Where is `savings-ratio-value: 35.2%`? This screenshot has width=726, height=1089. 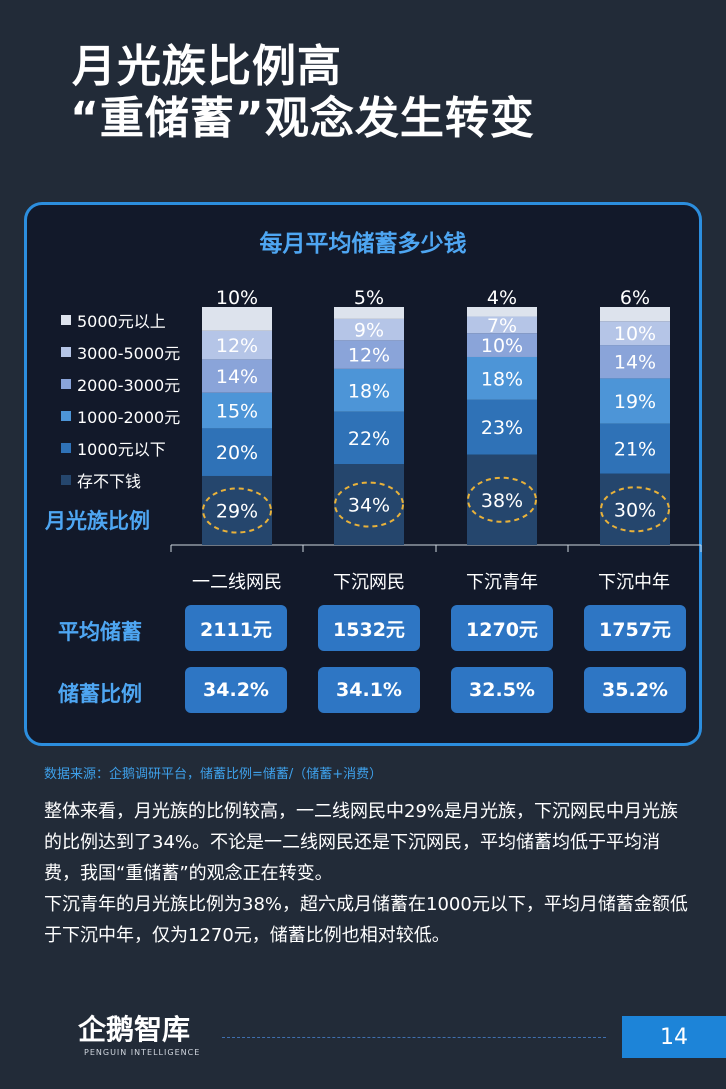 savings-ratio-value: 35.2% is located at coordinates (635, 690).